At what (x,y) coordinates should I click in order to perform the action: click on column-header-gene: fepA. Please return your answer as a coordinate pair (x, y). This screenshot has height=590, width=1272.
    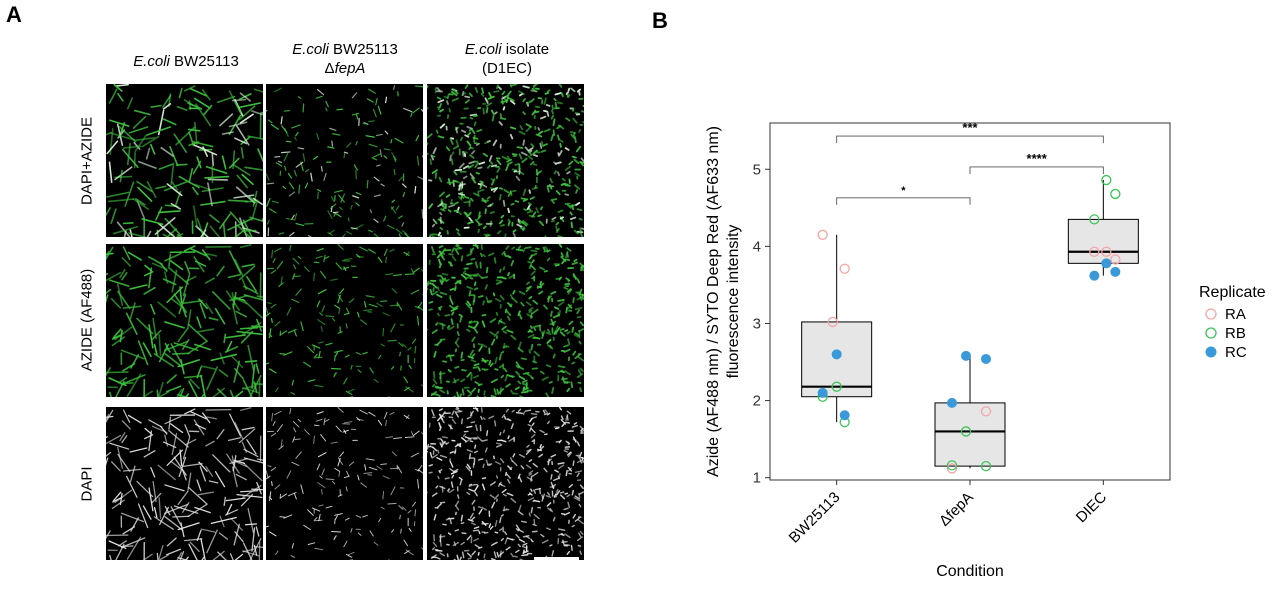
    Looking at the image, I should click on (350, 68).